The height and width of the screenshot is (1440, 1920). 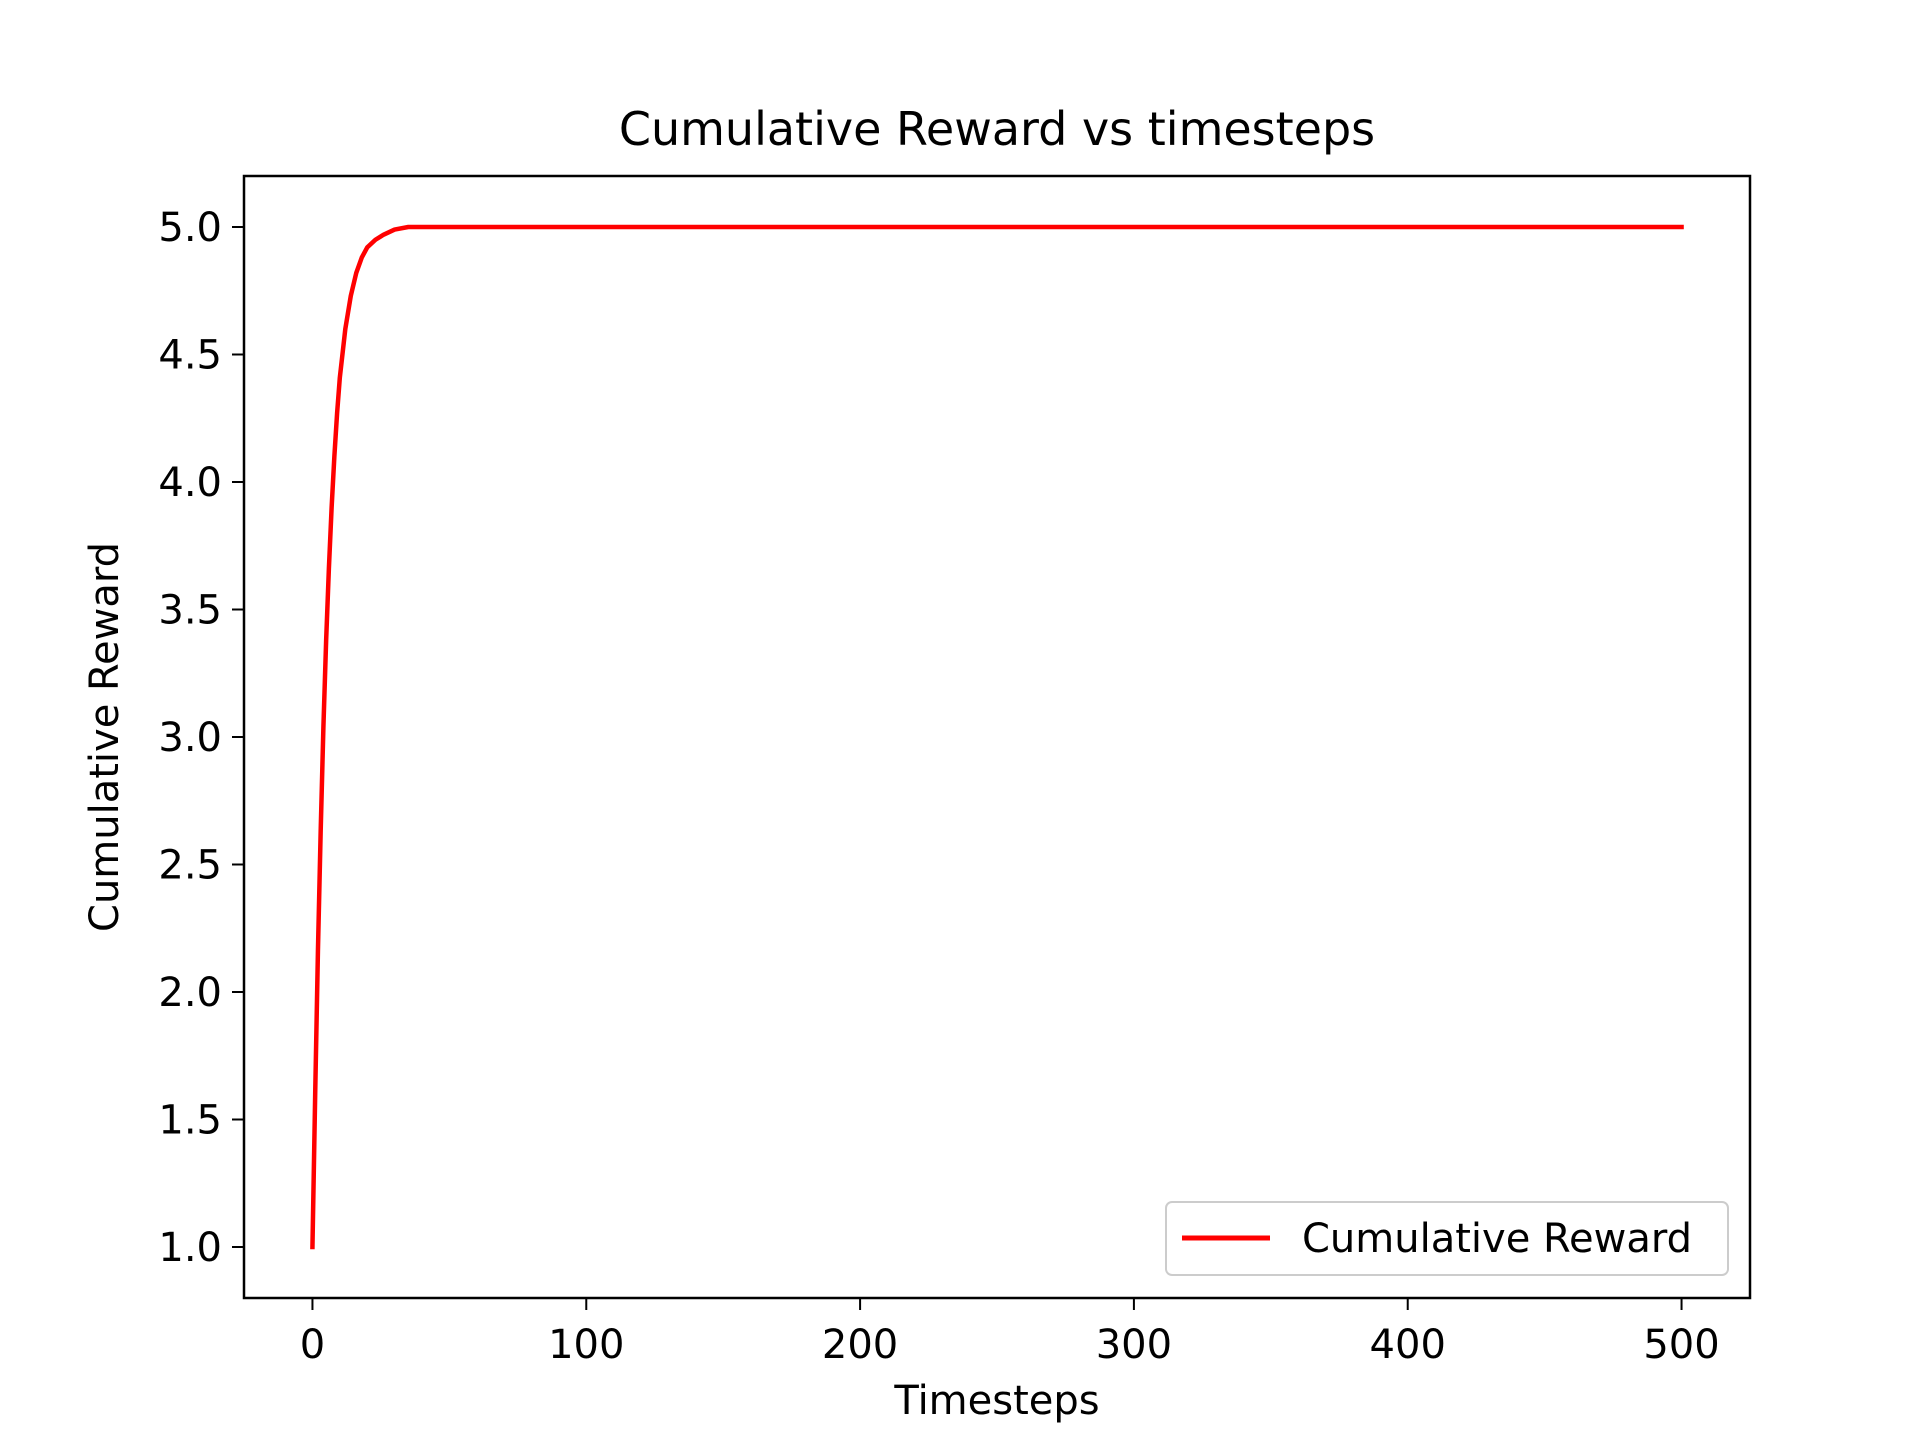 I want to click on legend: Cumulative Reward, so click(x=1447, y=1238).